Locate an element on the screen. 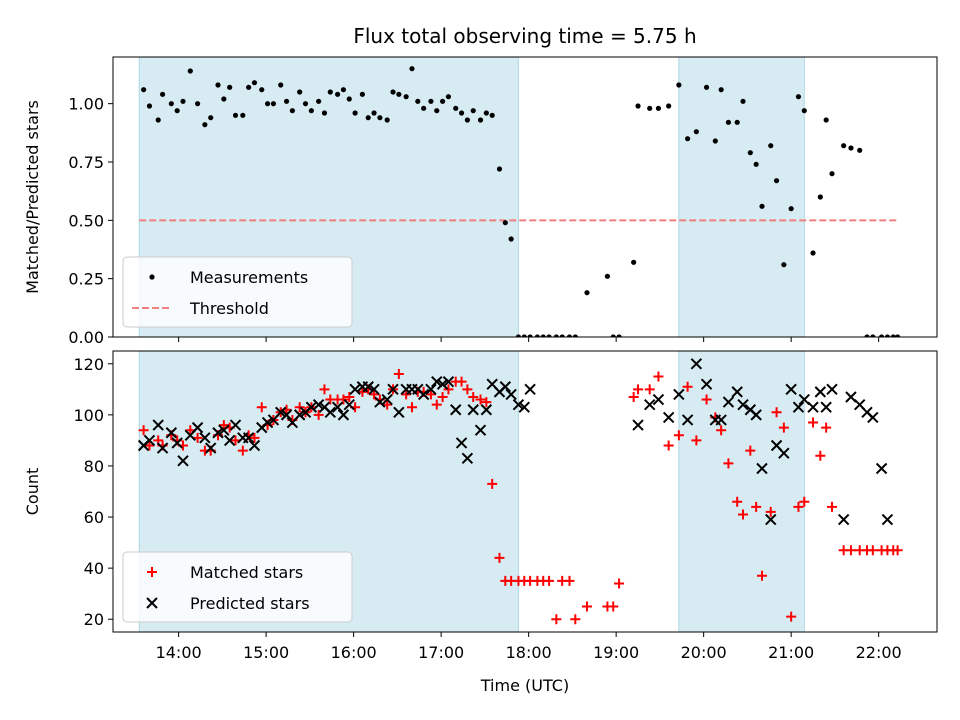 The width and height of the screenshot is (960, 720). legend-matched-marker is located at coordinates (152, 572).